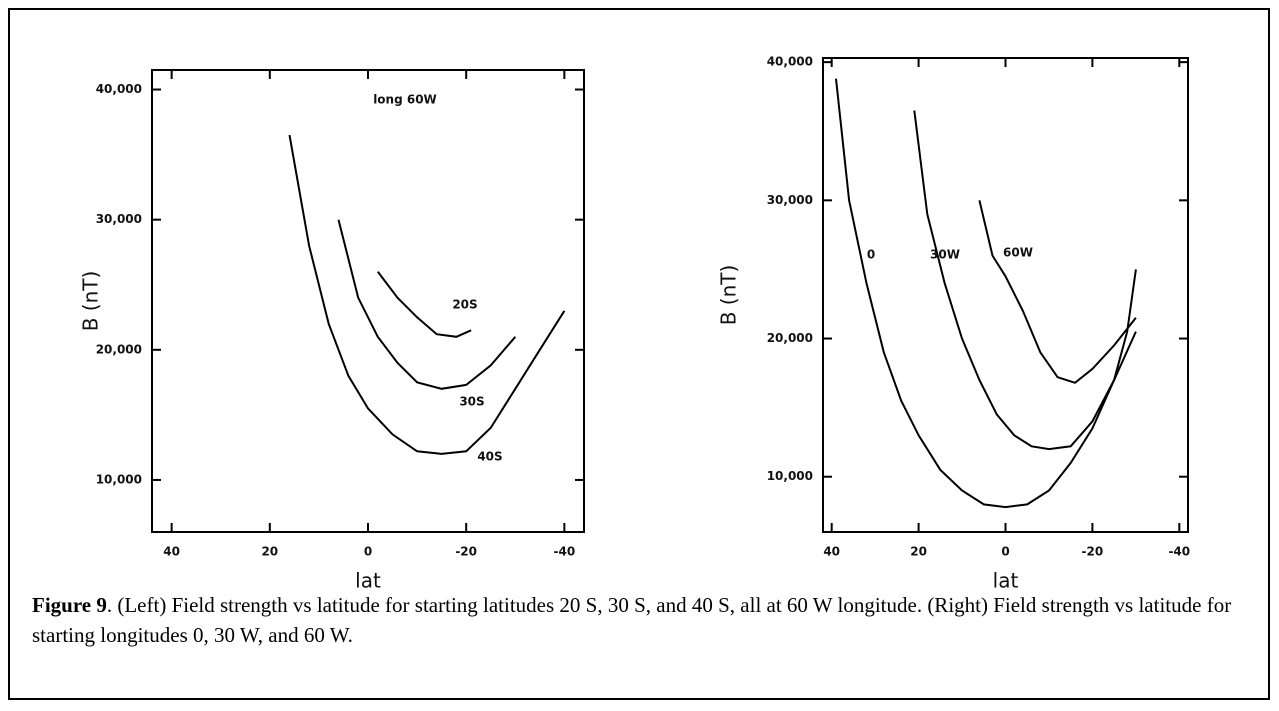  I want to click on curve-label: 30S, so click(471, 402).